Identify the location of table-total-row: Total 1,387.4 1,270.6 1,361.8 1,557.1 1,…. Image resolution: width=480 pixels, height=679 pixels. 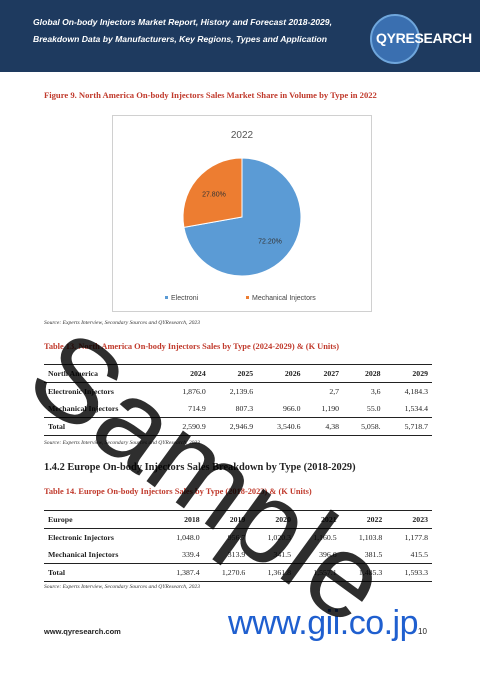
(238, 572).